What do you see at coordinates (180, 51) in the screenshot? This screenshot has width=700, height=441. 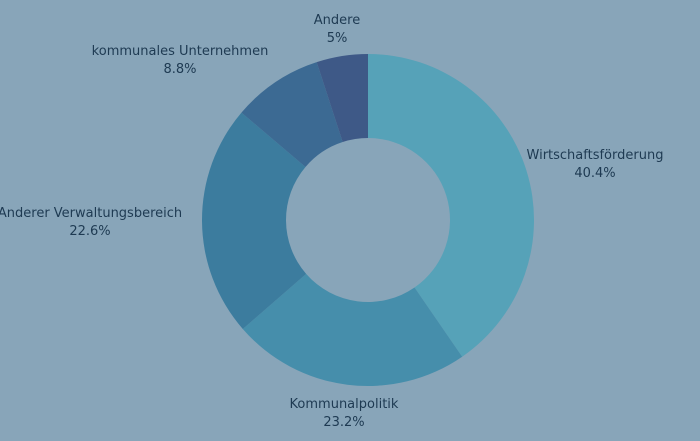 I see `slice-label: kommunales Unternehmen` at bounding box center [180, 51].